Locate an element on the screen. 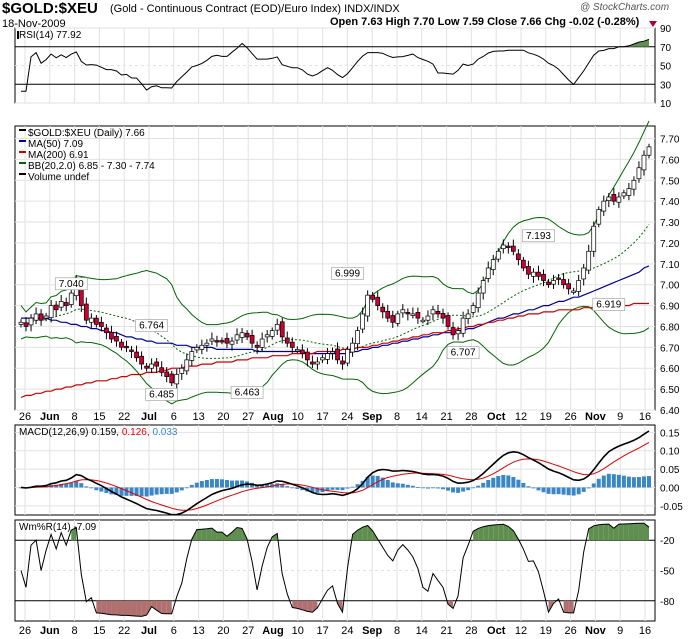  price-tick-label: 7.30 is located at coordinates (670, 223).